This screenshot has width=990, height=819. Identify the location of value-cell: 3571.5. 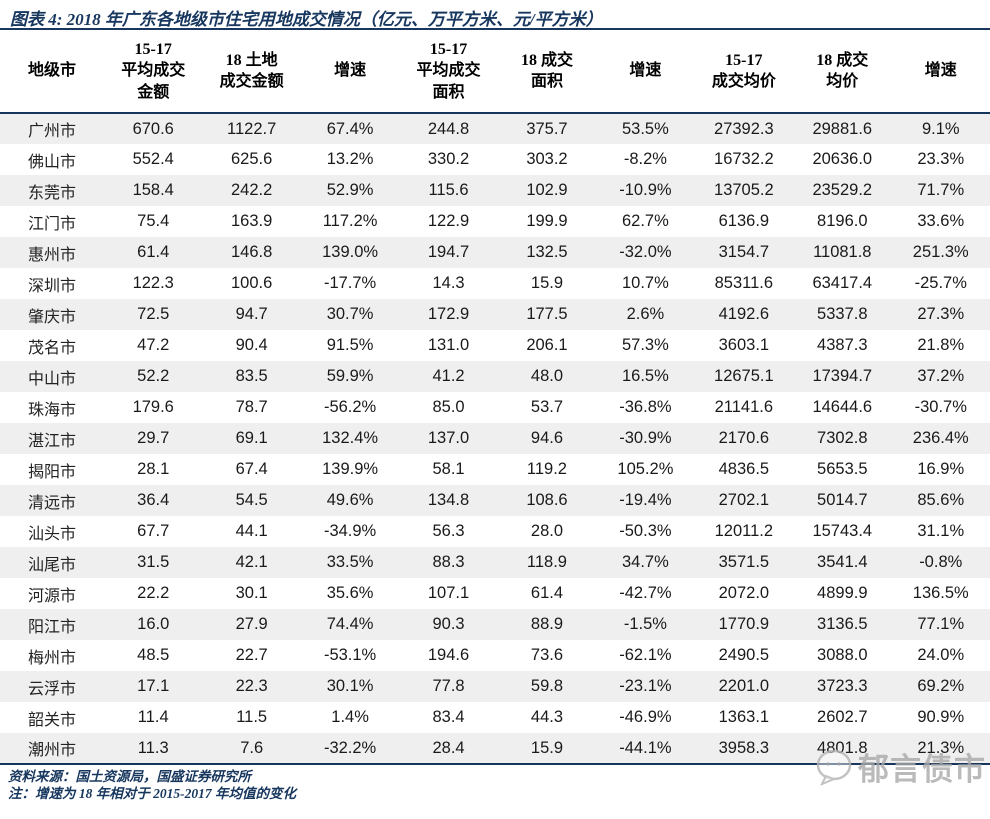
(744, 562).